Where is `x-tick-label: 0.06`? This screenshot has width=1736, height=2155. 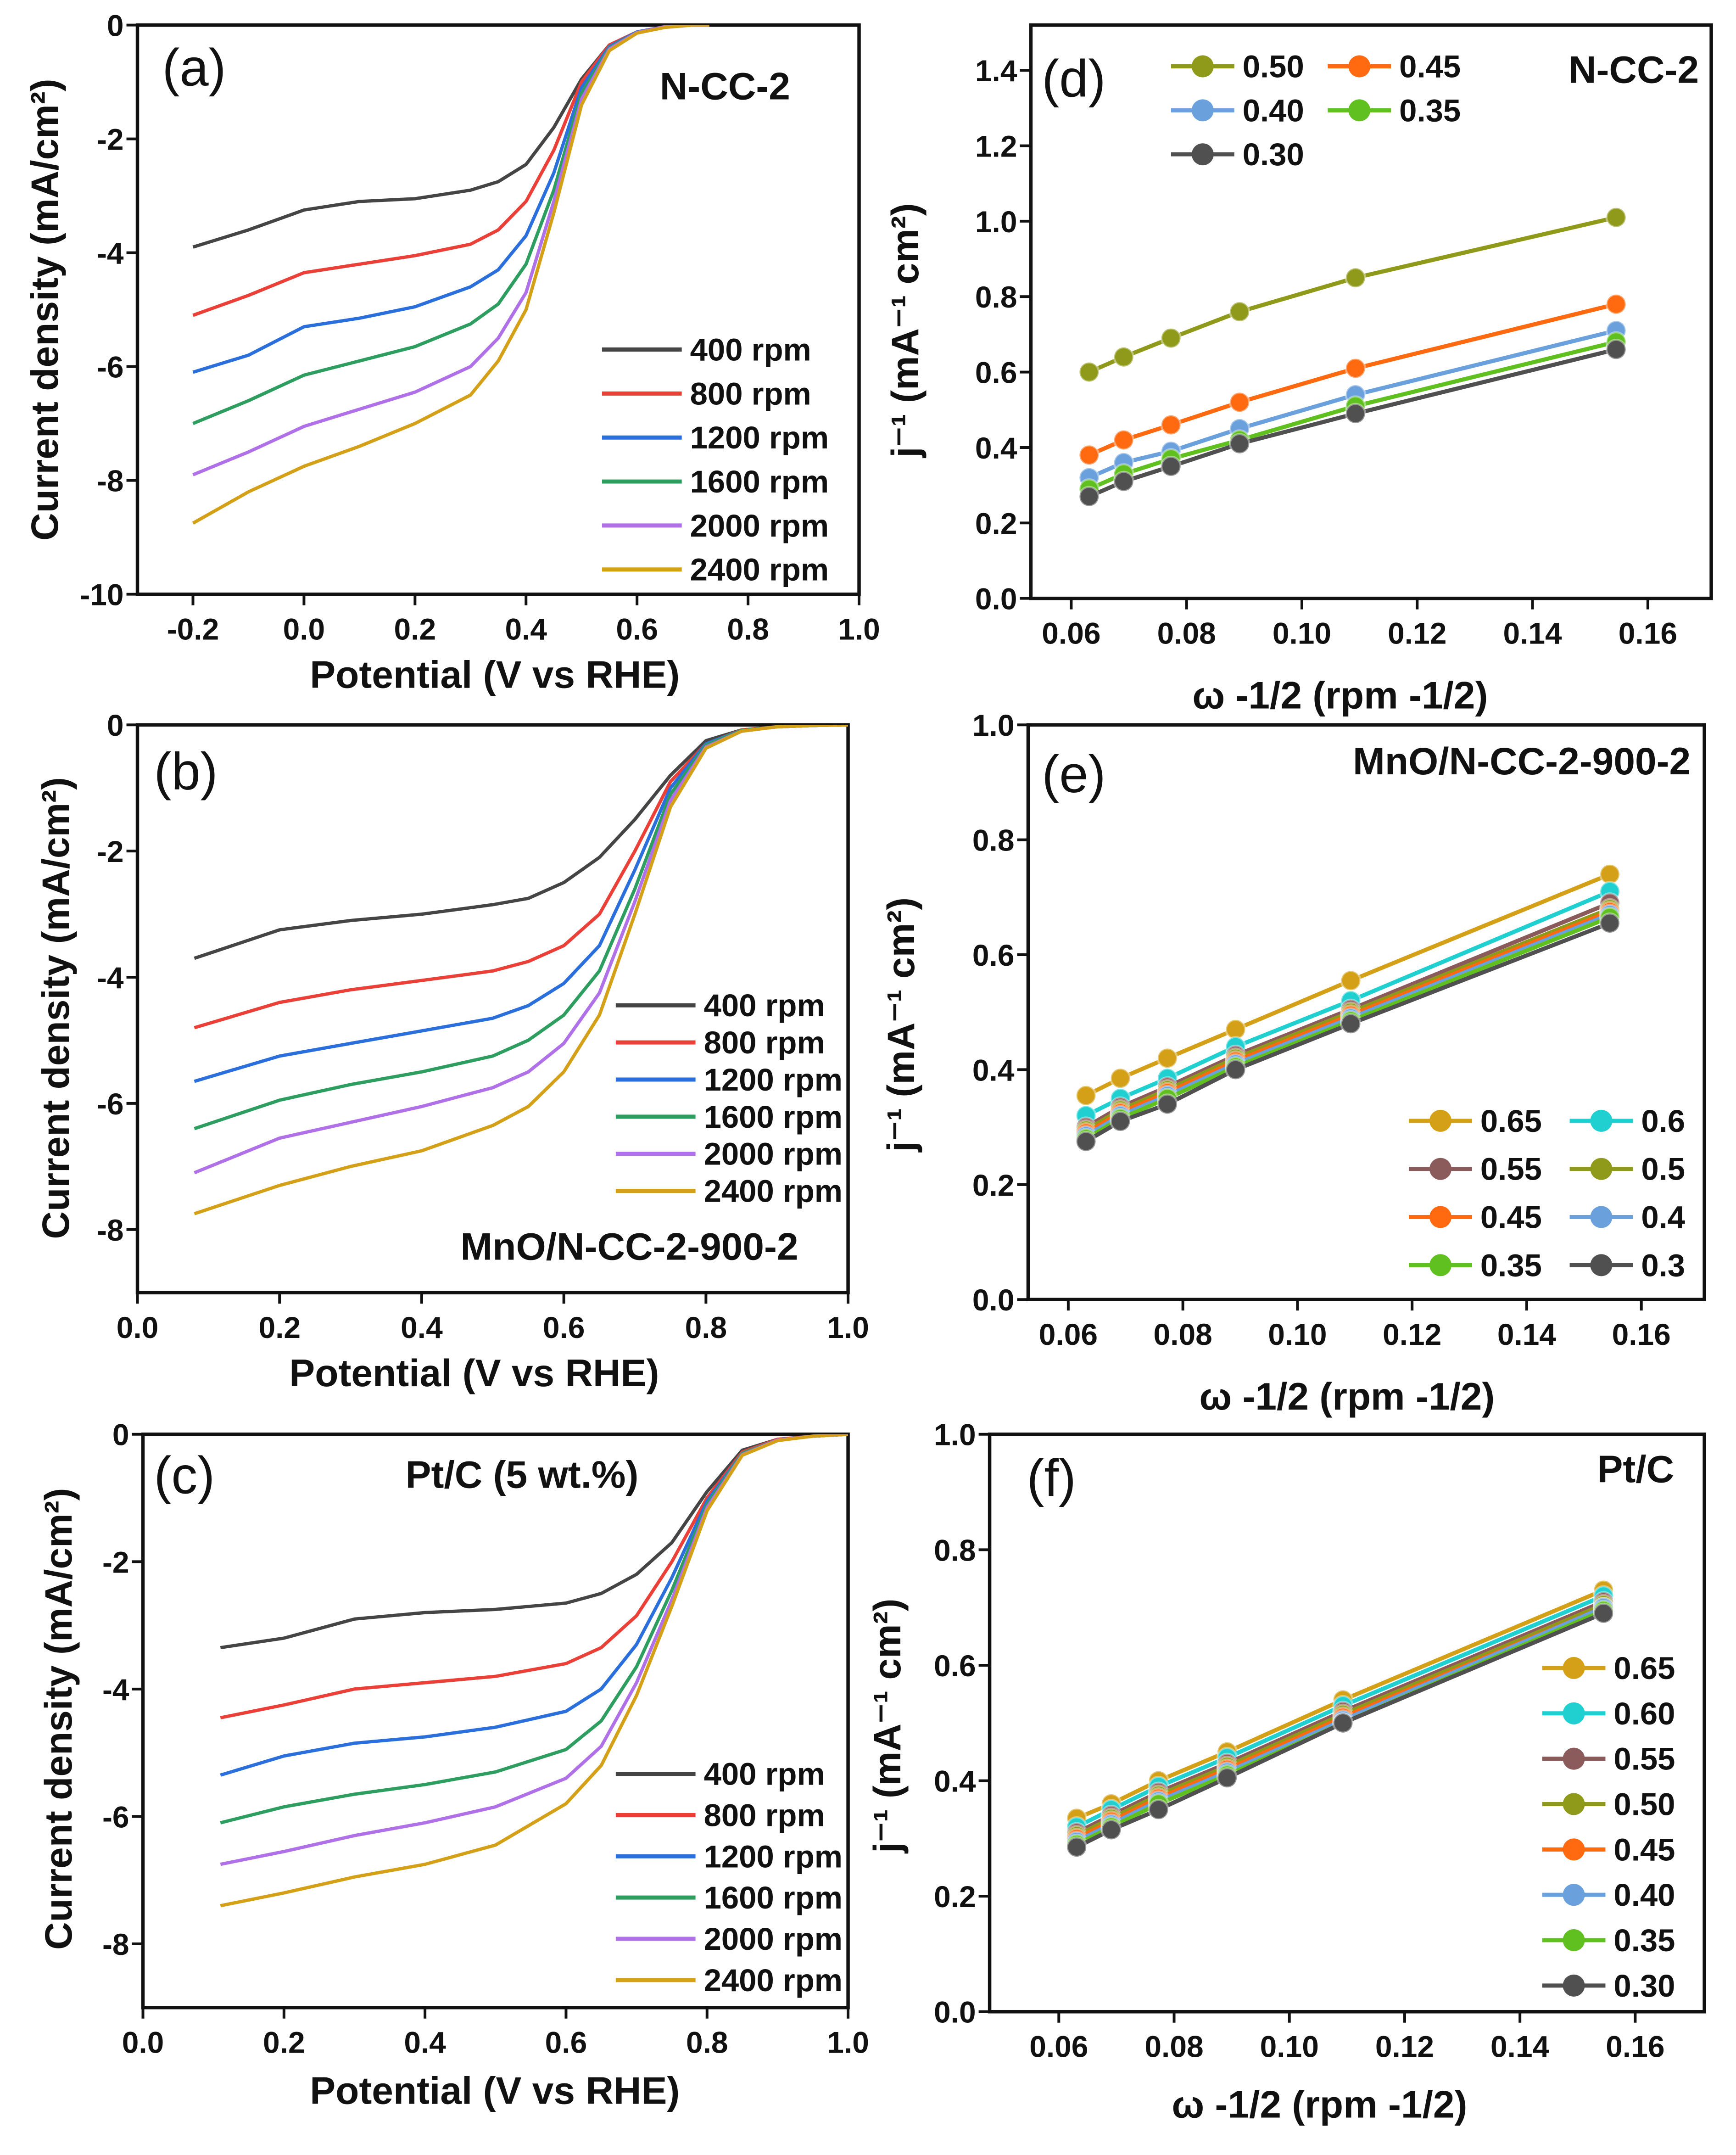
x-tick-label: 0.06 is located at coordinates (1068, 1334).